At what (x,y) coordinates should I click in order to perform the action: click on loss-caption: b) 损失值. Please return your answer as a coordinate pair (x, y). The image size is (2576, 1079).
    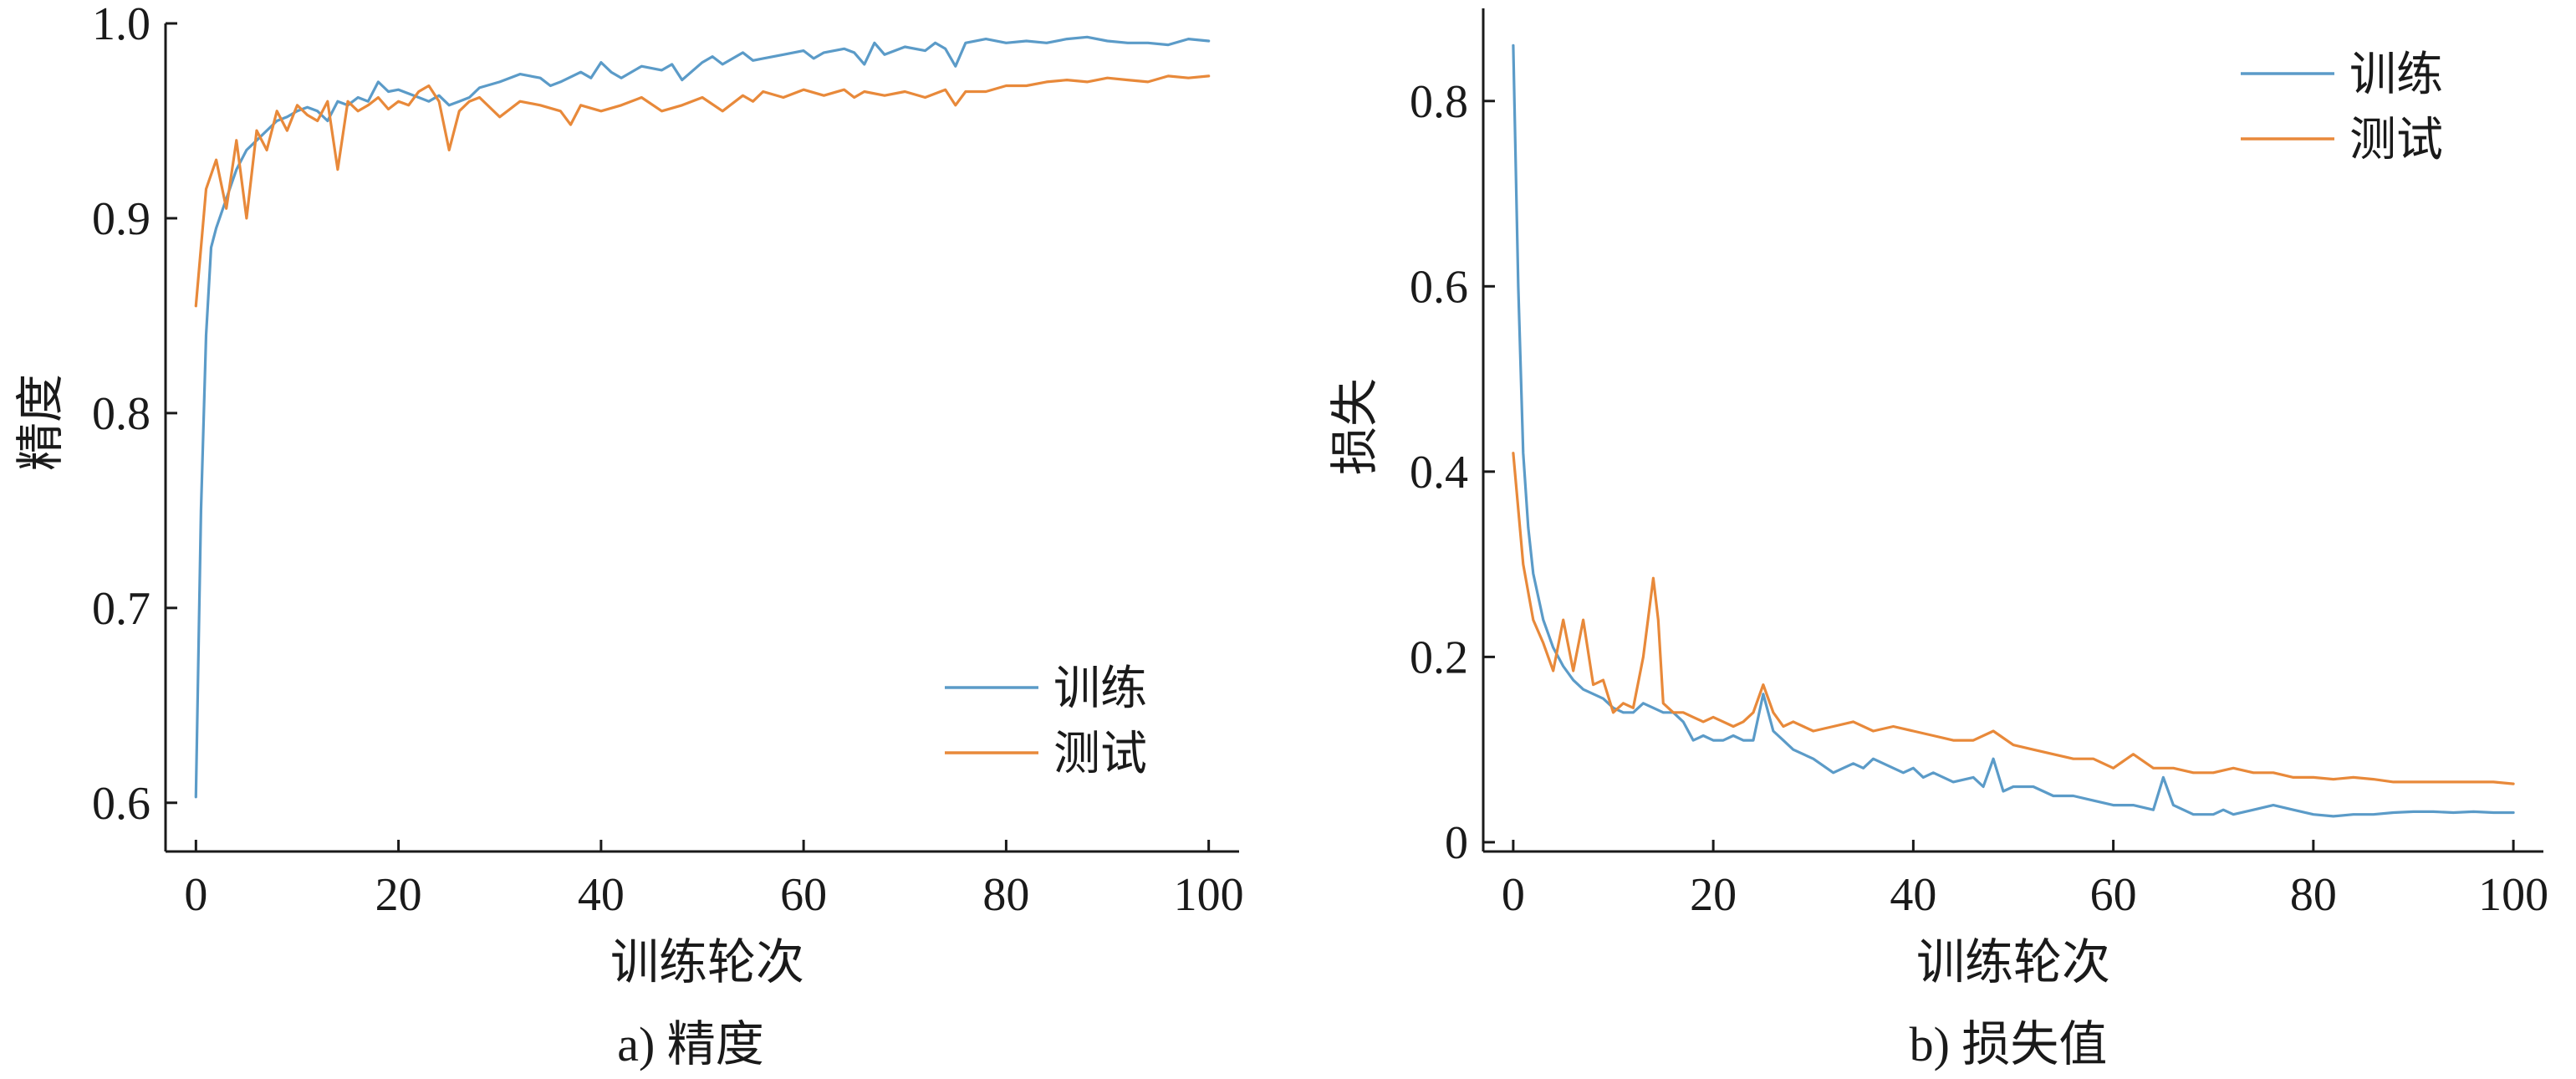
    Looking at the image, I should click on (2009, 1044).